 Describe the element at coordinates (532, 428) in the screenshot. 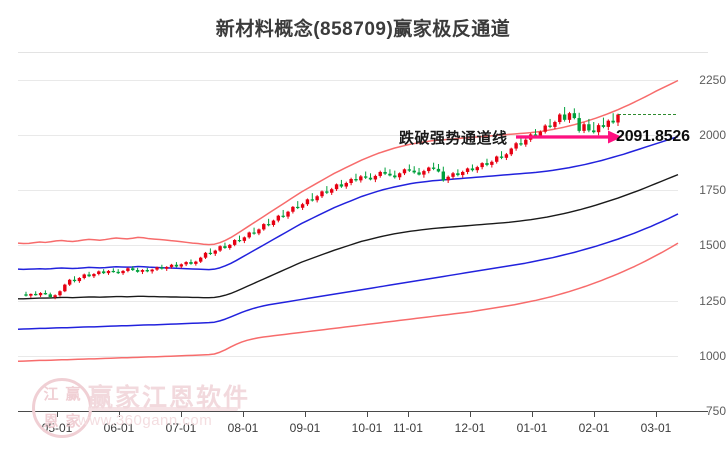

I see `x-axis-tick-label: 01-01` at that location.